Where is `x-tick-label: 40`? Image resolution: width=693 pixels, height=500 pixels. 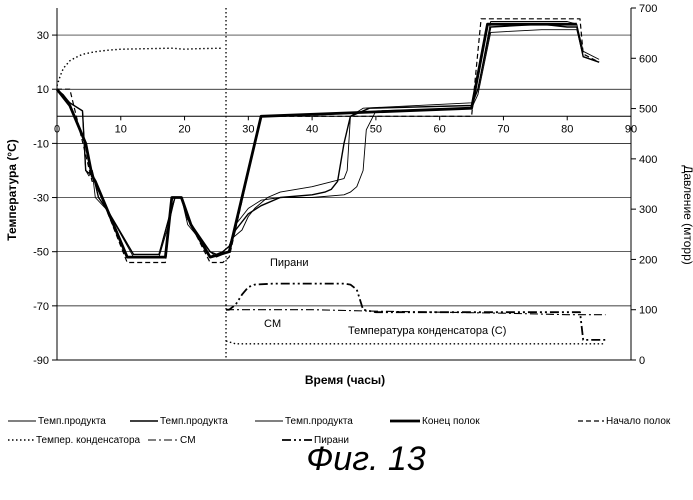
x-tick-label: 40 is located at coordinates (312, 129).